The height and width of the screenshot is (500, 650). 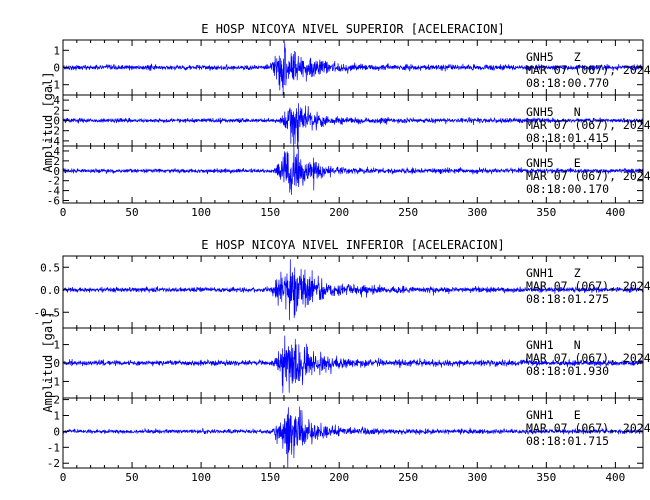 I want to click on y-tick-label: 0.5, so click(x=50, y=267).